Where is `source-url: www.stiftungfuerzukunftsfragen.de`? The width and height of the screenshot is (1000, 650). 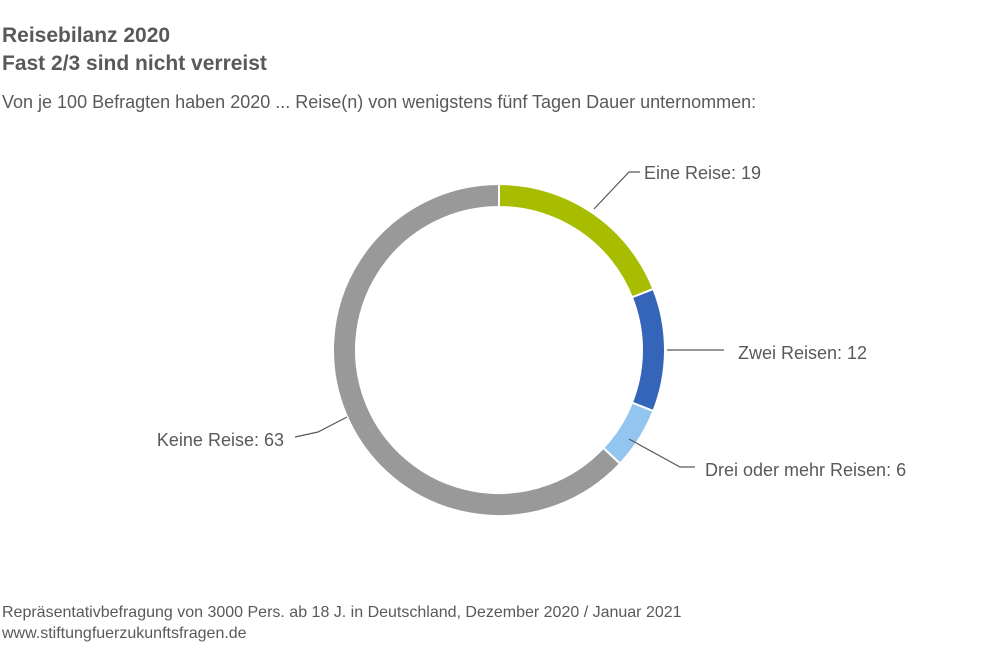 source-url: www.stiftungfuerzukunftsfragen.de is located at coordinates (124, 633).